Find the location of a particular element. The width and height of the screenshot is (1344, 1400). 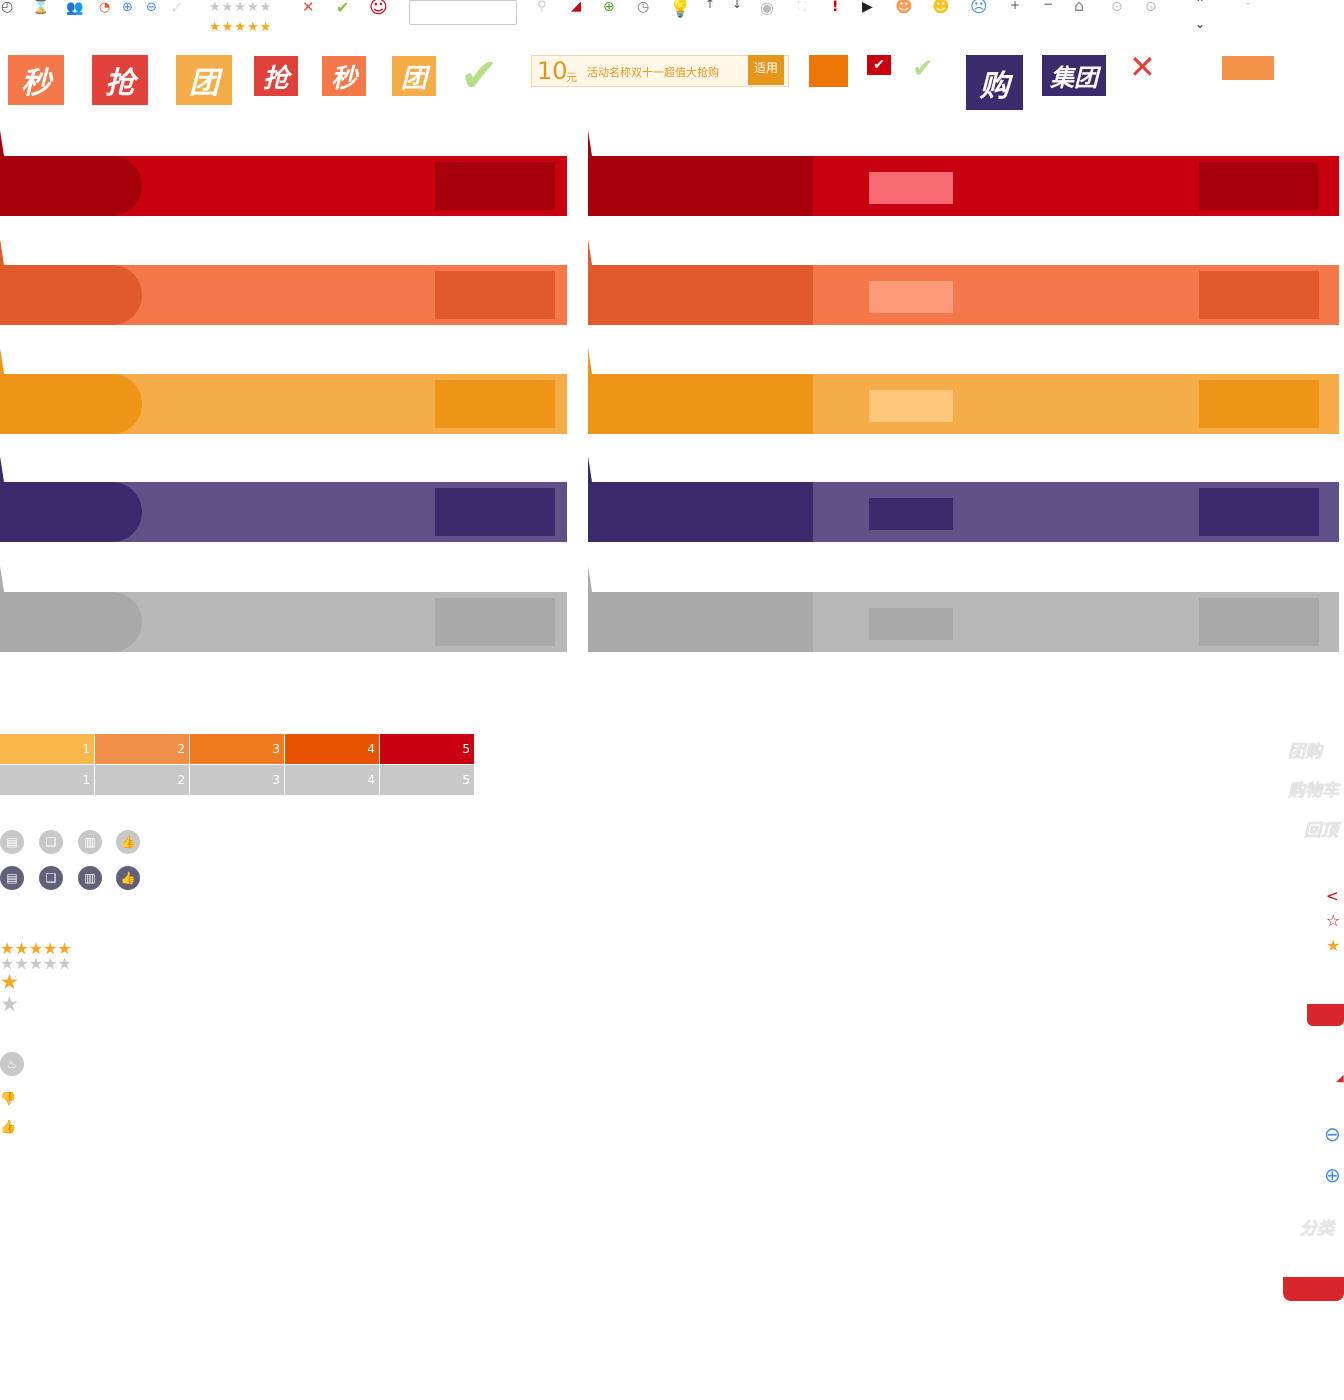

play-icon: ▶ is located at coordinates (867, 7).